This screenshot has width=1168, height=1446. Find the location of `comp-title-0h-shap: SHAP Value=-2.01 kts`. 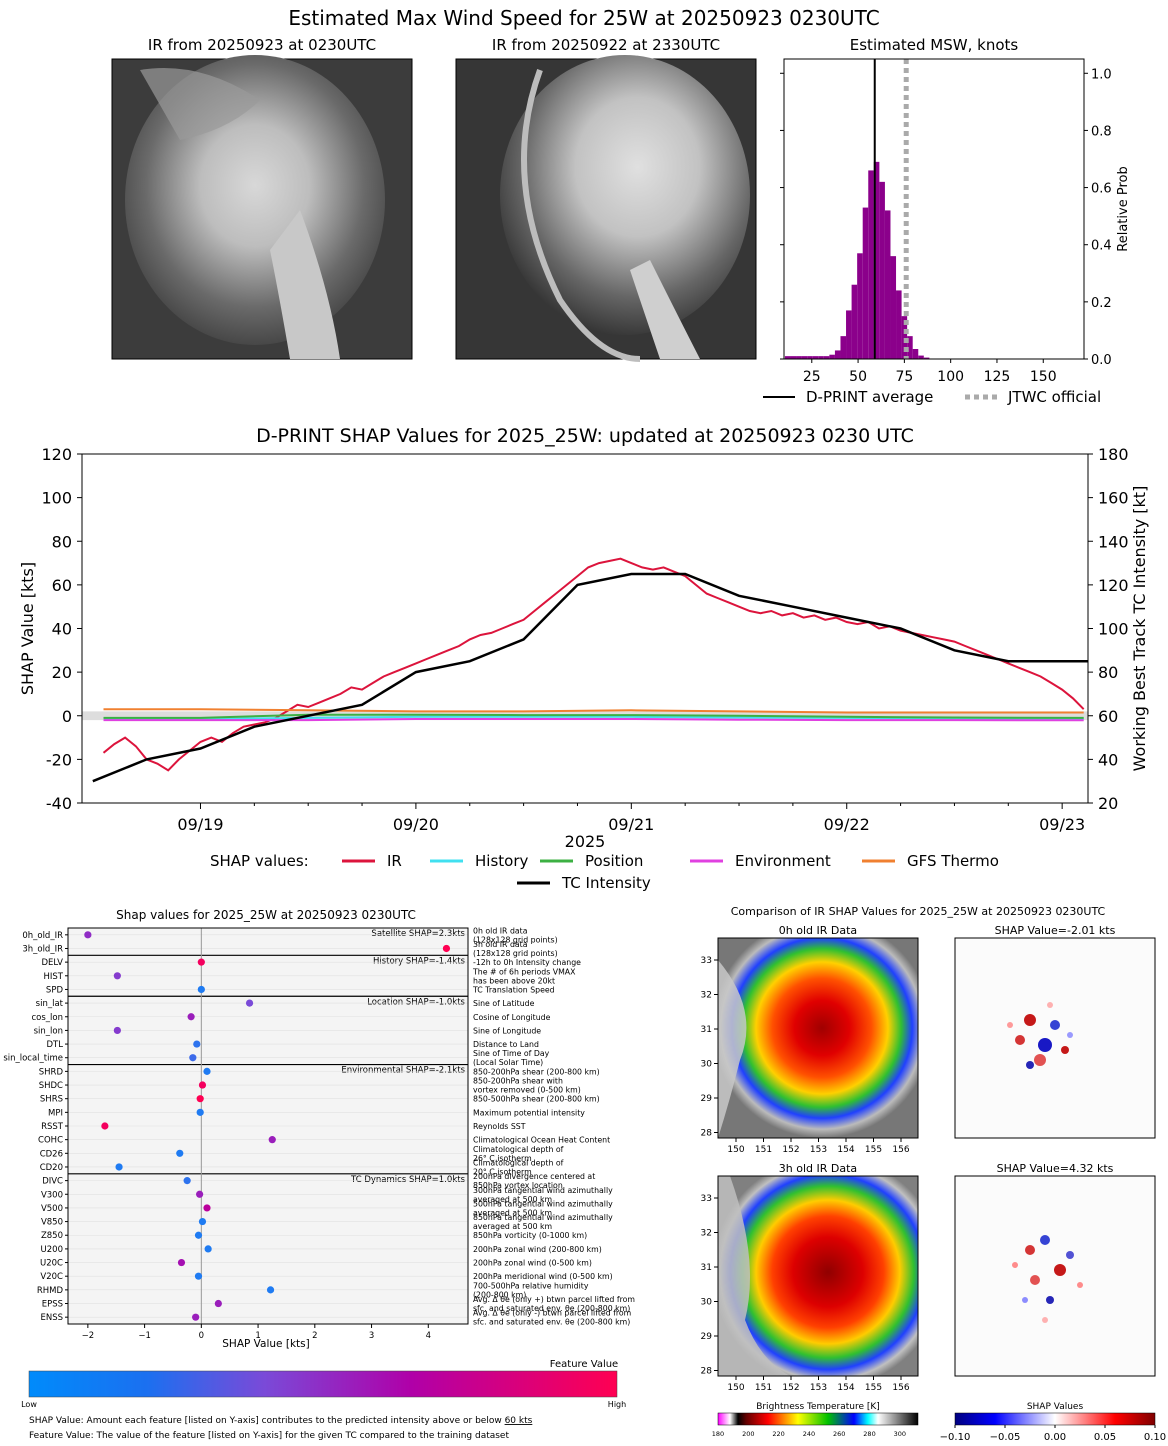

comp-title-0h-shap: SHAP Value=-2.01 kts is located at coordinates (1055, 930).